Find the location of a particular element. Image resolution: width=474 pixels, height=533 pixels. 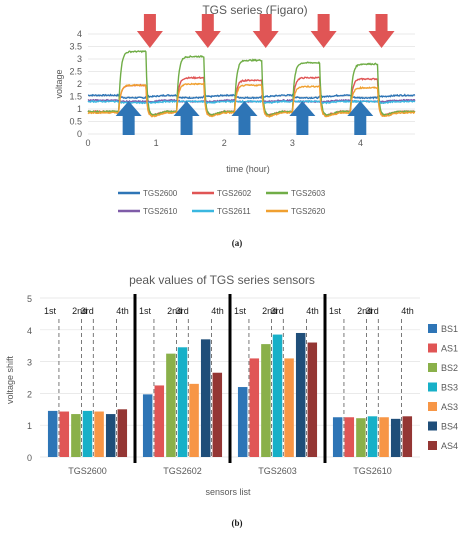

series-line-tgs2620 is located at coordinates (251, 99).